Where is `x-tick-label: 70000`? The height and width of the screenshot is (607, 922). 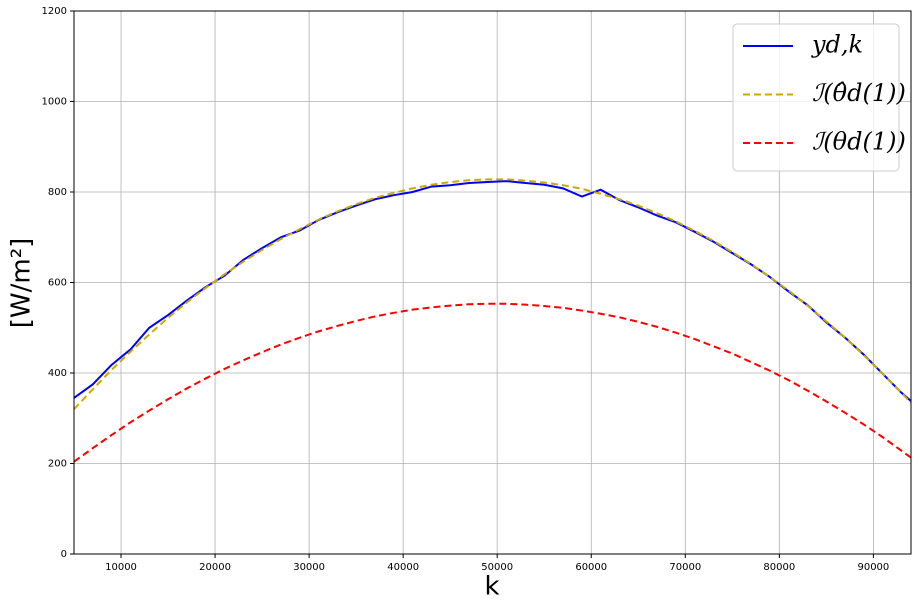 x-tick-label: 70000 is located at coordinates (685, 567).